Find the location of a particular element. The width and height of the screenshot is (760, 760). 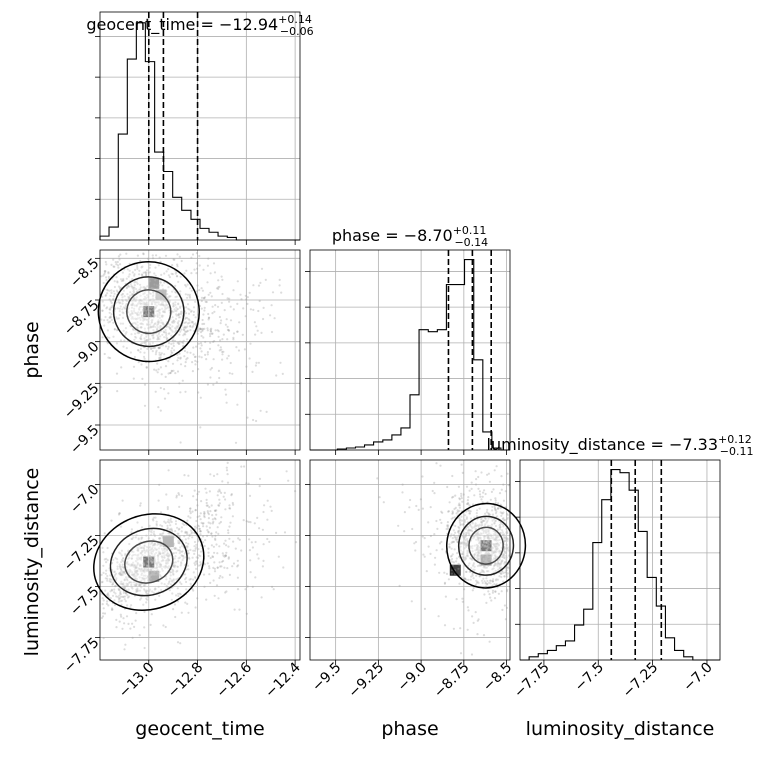

title-sub: −0.06 is located at coordinates (297, 31).